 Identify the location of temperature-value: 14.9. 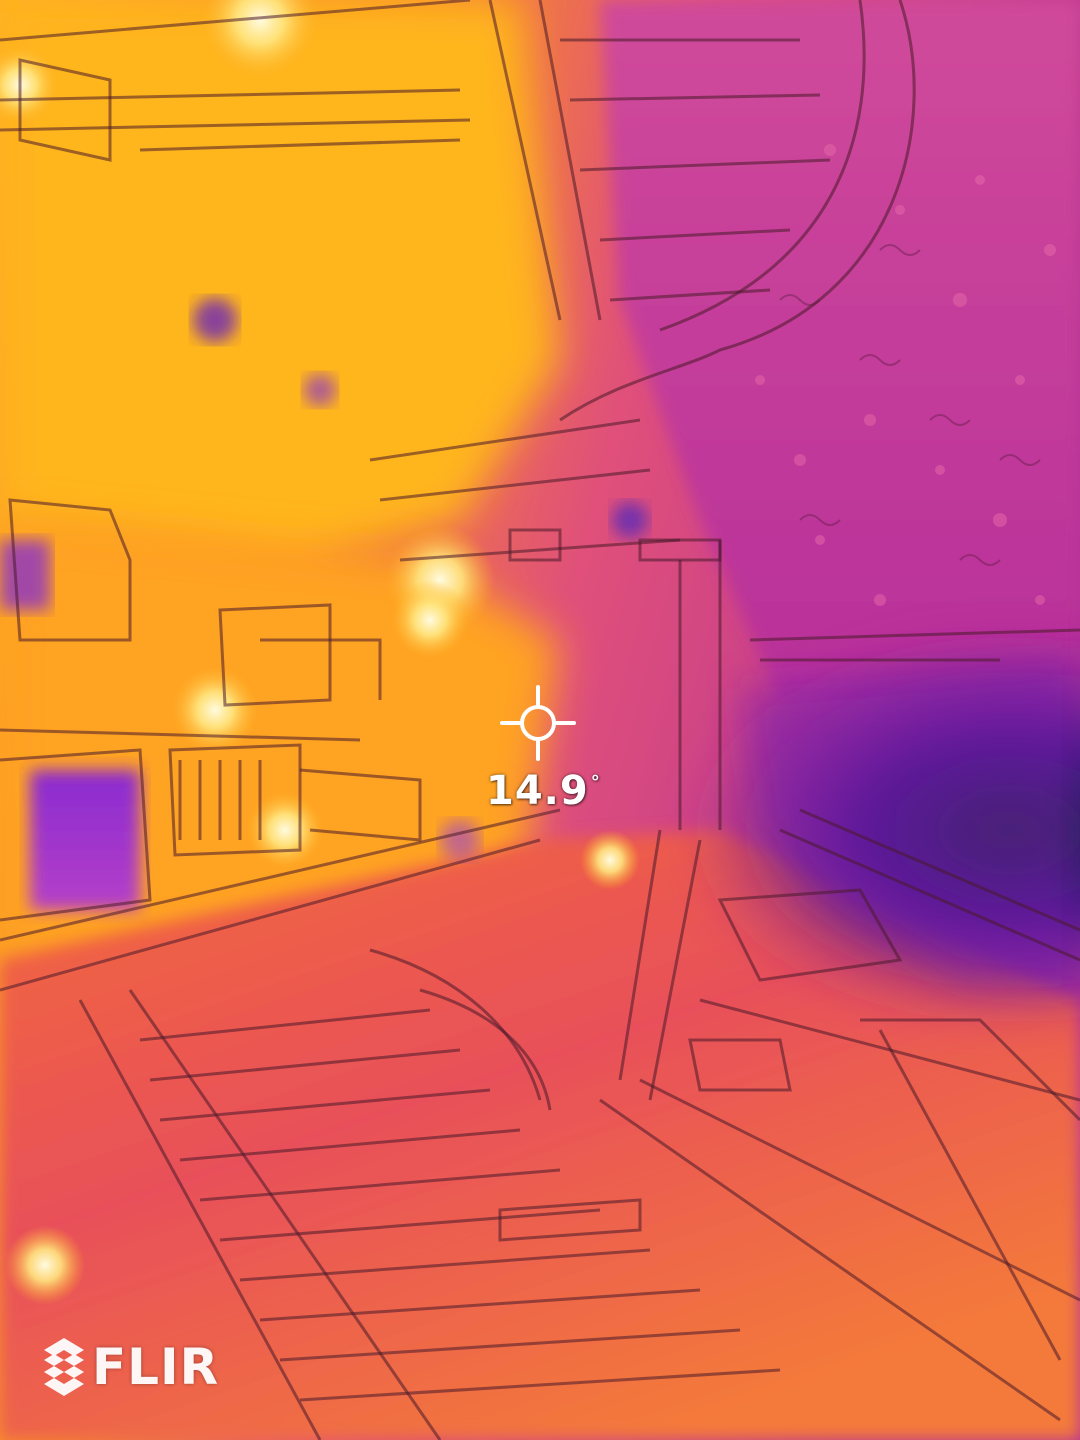
(537, 791).